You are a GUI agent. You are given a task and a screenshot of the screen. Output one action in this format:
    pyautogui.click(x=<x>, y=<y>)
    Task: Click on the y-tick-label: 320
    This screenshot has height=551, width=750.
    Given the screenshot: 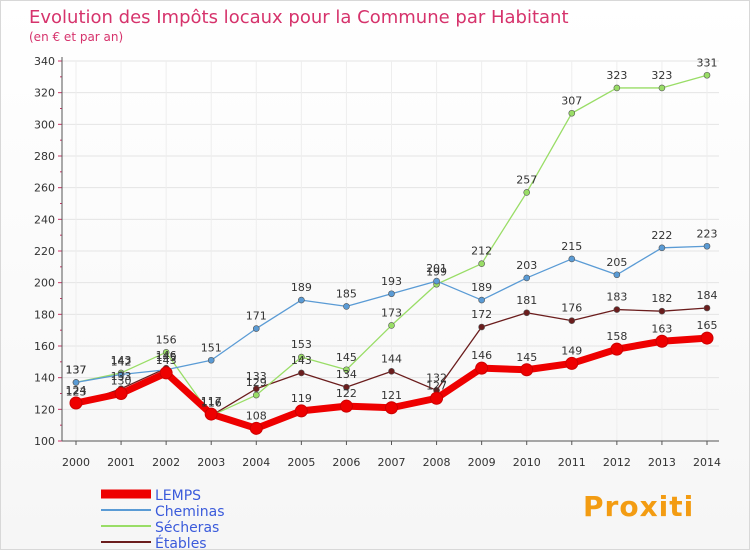 What is the action you would take?
    pyautogui.click(x=44, y=93)
    